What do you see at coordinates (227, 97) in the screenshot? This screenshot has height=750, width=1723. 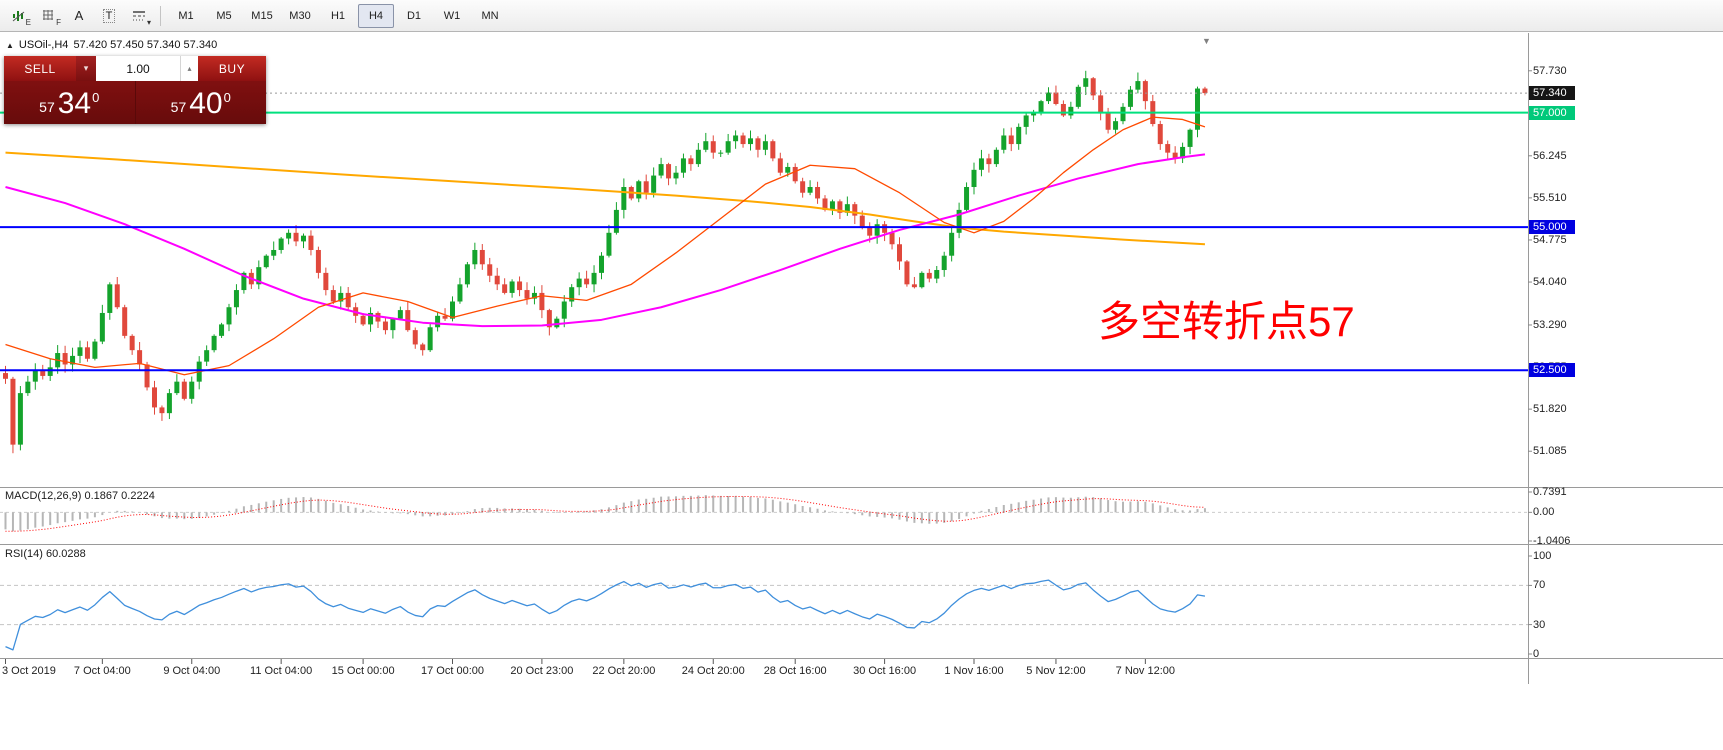 I see `buy-price-sup: 0` at bounding box center [227, 97].